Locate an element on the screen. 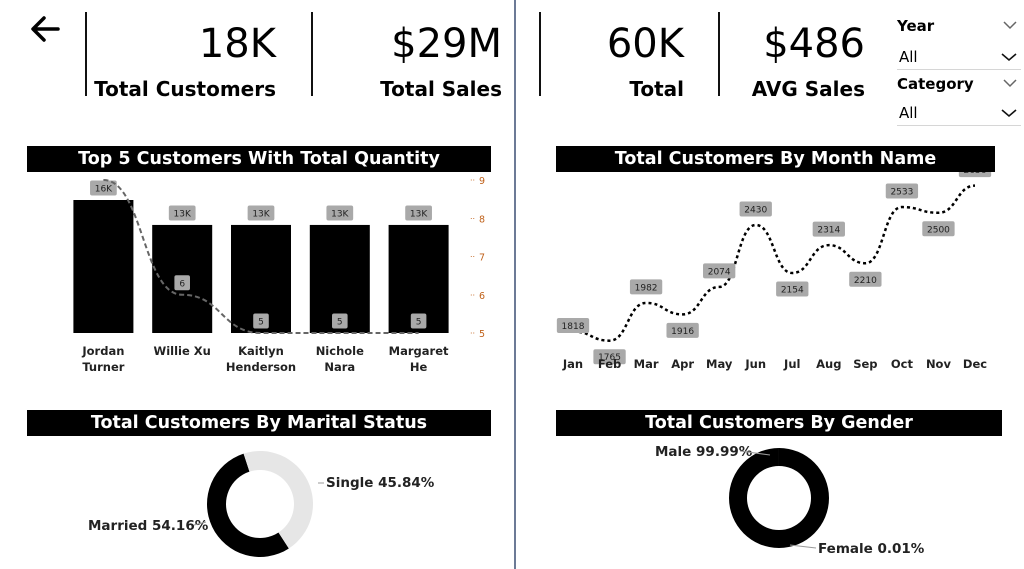 The width and height of the screenshot is (1024, 569). line-data-label: 2210 is located at coordinates (865, 281).